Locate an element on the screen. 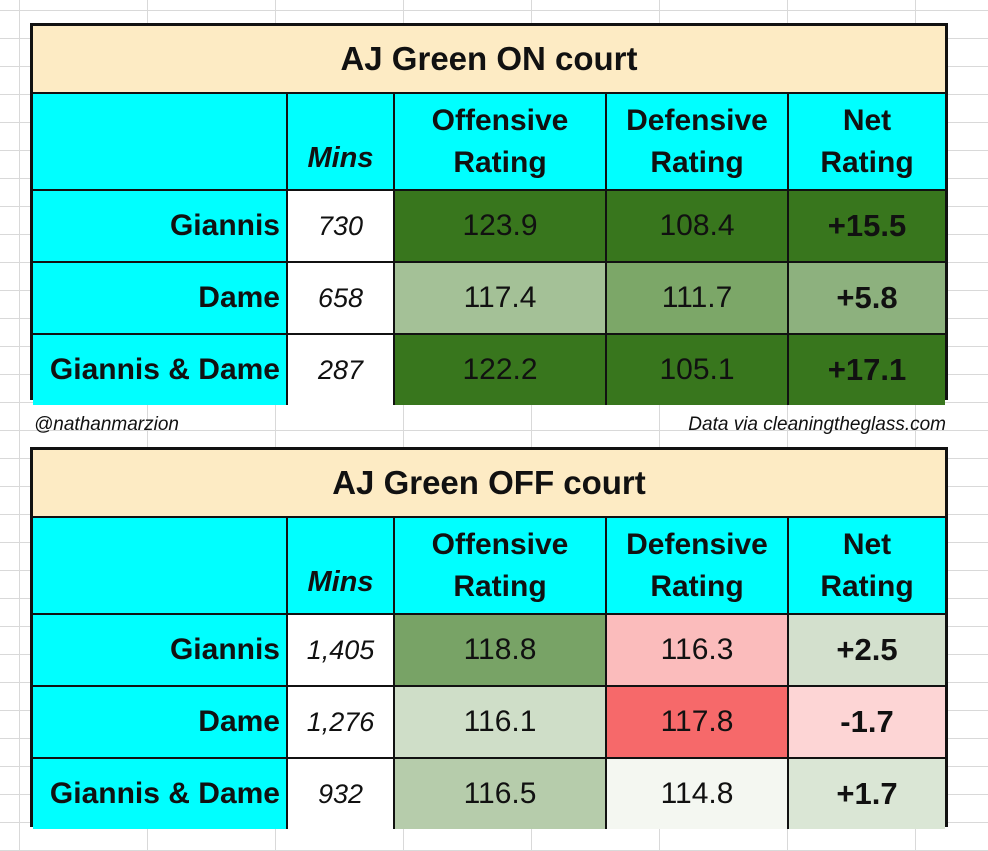  mins-cell: 1,276 is located at coordinates (341, 722).